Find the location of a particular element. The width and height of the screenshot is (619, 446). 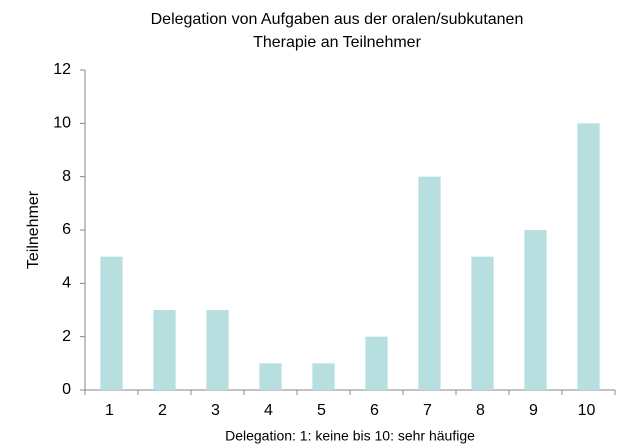

y-axis-label: Teilnehmer is located at coordinates (33, 229).